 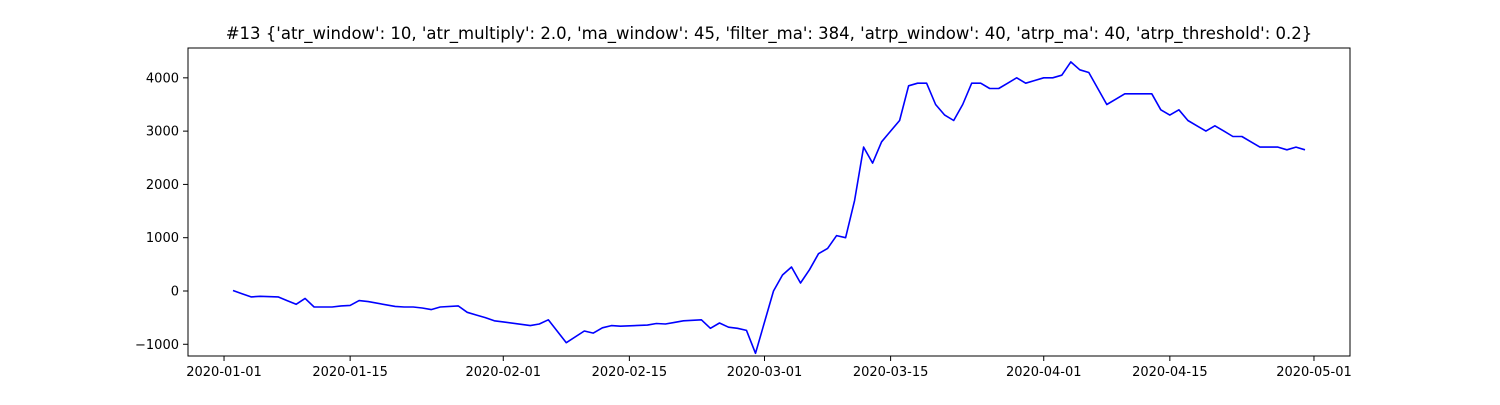 What do you see at coordinates (1170, 372) in the screenshot?
I see `x-tick-label: 2020-04-15` at bounding box center [1170, 372].